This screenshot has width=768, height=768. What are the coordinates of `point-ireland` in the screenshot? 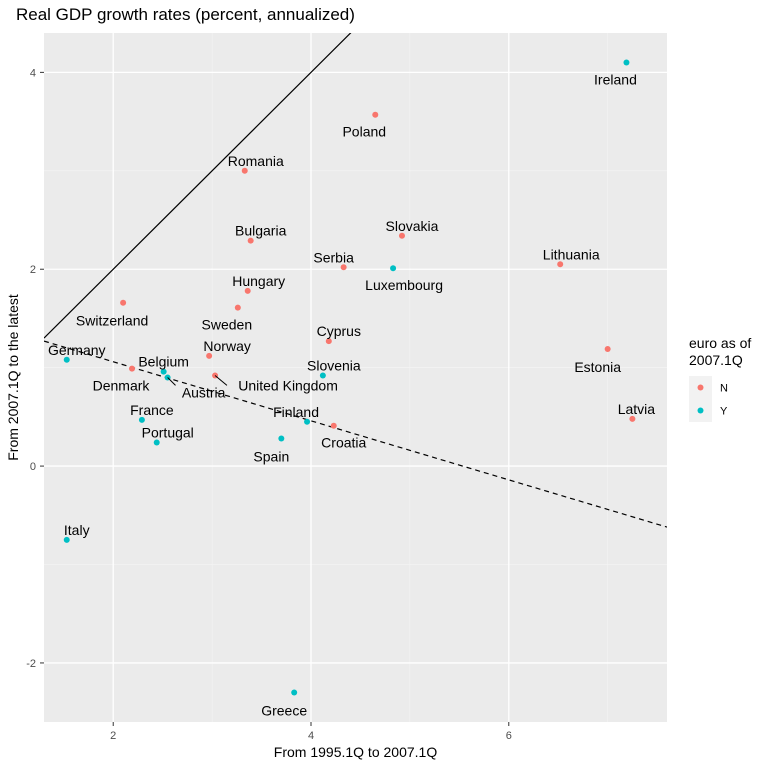 It's located at (626, 62).